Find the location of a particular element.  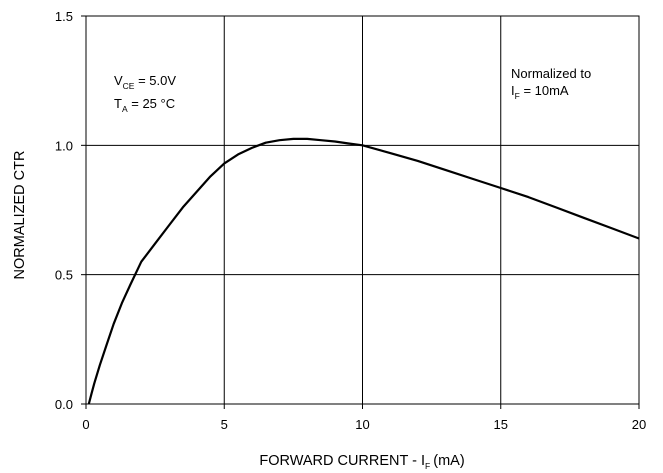

annotation-vce: VCE = 5.0V is located at coordinates (145, 82).